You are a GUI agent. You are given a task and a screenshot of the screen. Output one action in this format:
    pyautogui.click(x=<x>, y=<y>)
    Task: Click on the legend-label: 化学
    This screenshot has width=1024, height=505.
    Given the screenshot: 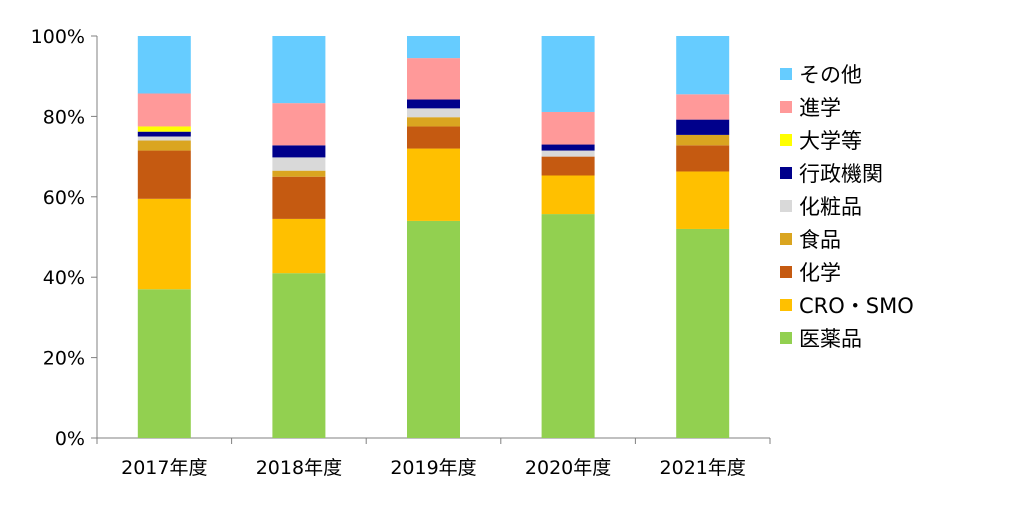 What is the action you would take?
    pyautogui.click(x=820, y=273)
    